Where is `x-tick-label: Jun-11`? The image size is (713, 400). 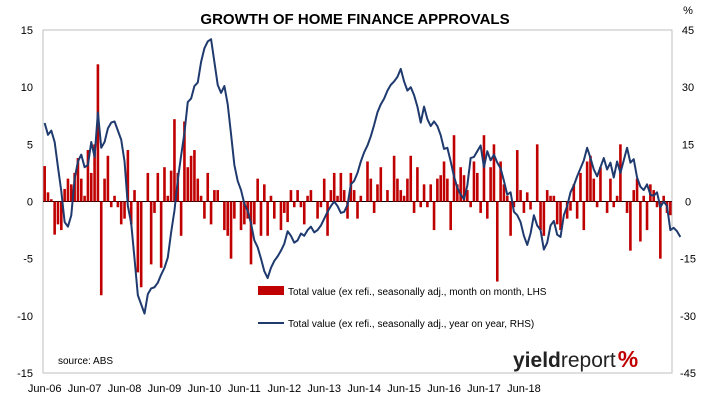 x-tick-label: Jun-11 is located at coordinates (244, 389).